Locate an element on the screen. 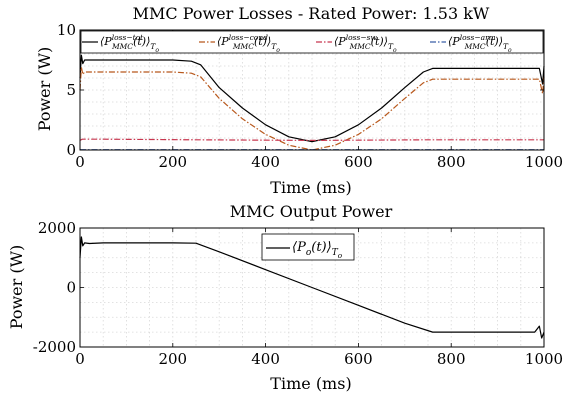 The width and height of the screenshot is (564, 401). legend-label: ⟨Ploss−sw MMC(t)⟩To is located at coordinates (365, 43).